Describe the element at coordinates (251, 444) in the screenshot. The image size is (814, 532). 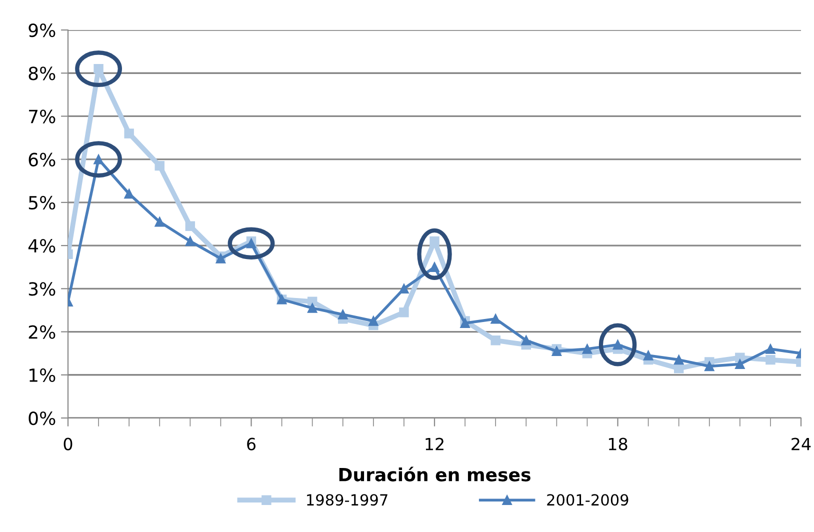
I see `x-tick-label: 6` at that location.